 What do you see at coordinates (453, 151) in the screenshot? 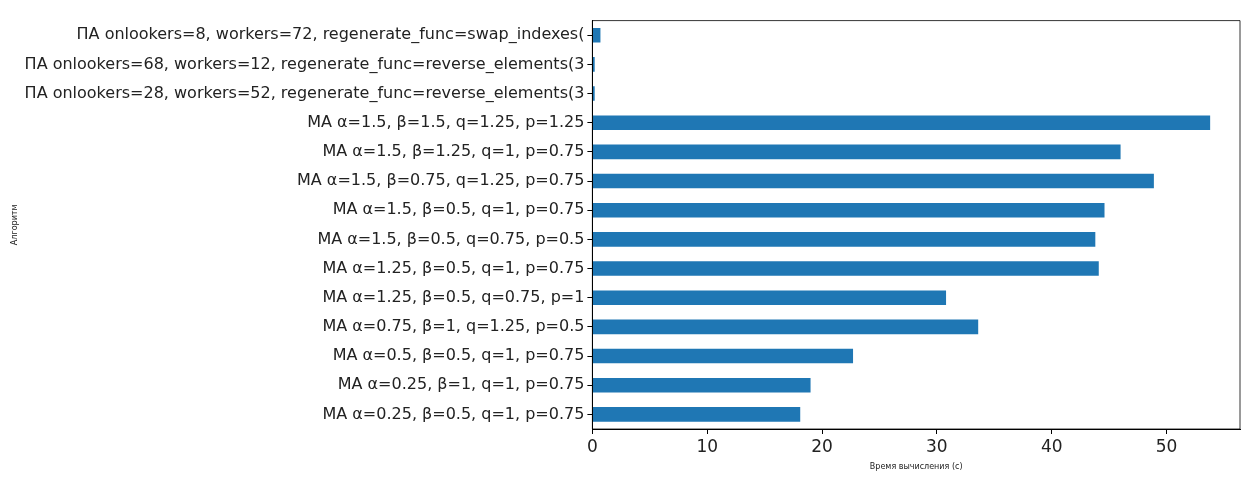
I see `y-tick-label: MA α=1.5, β=1.25, q=1, p=0.75` at bounding box center [453, 151].